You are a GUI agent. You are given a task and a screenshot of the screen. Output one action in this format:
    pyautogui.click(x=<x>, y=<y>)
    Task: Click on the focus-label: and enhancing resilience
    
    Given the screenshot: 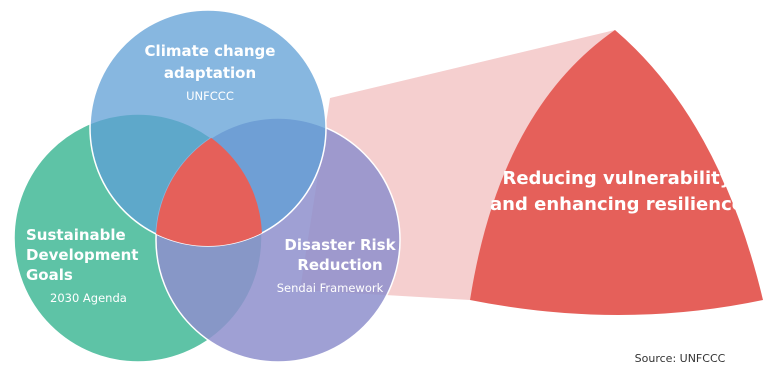 What is the action you would take?
    pyautogui.click(x=617, y=204)
    